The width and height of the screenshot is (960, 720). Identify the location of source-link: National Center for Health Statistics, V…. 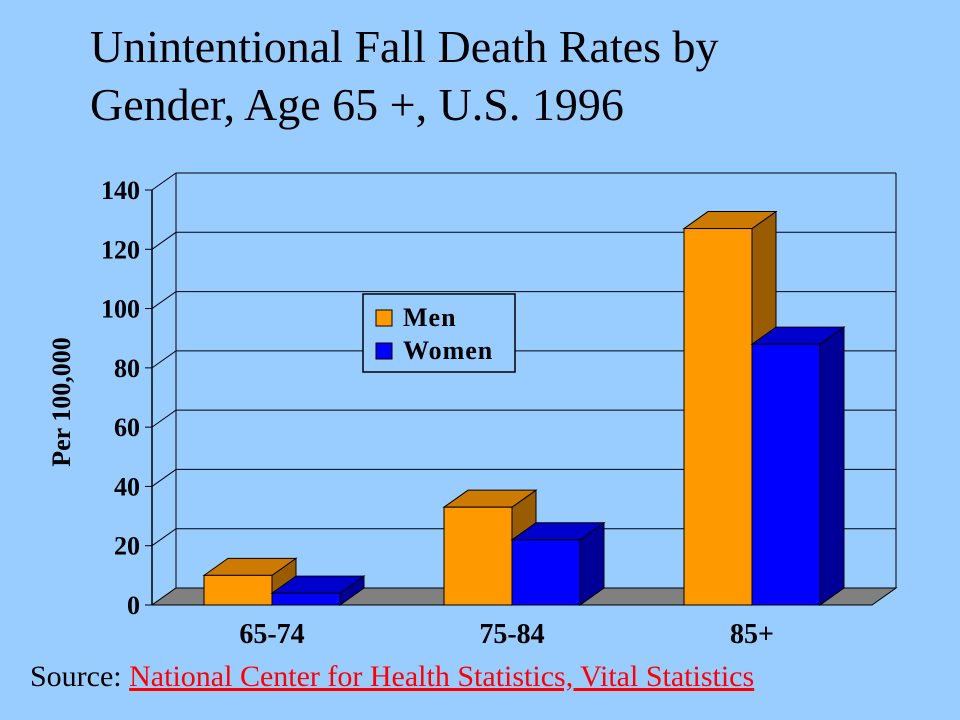
(442, 676).